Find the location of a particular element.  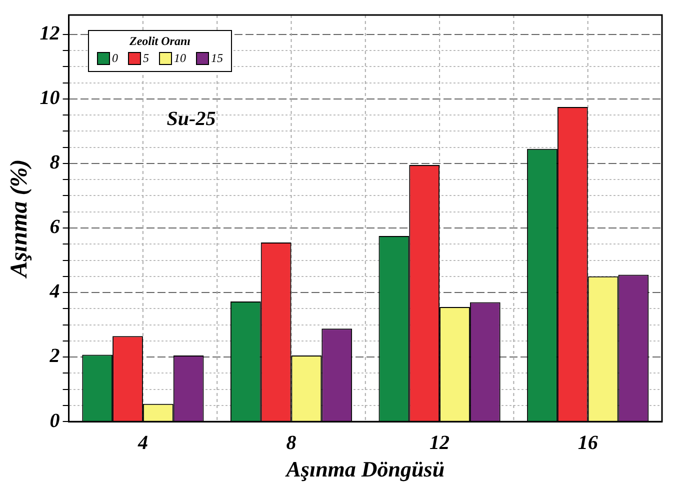

y-tick-label: 4 is located at coordinates (54, 291).